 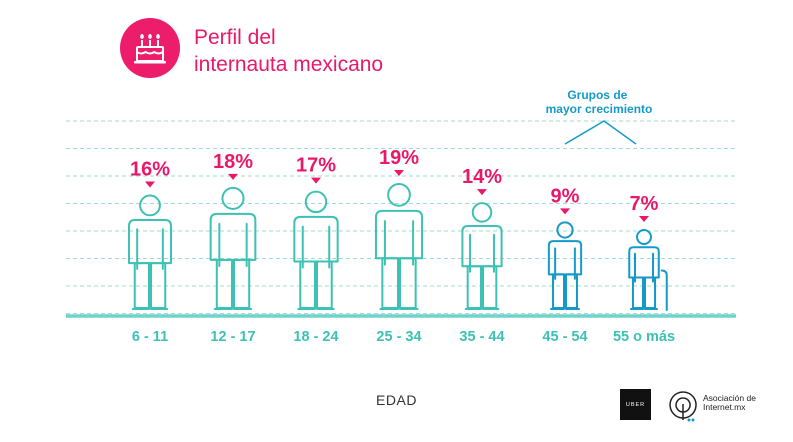 What do you see at coordinates (564, 337) in the screenshot?
I see `tick-label: 45 - 54` at bounding box center [564, 337].